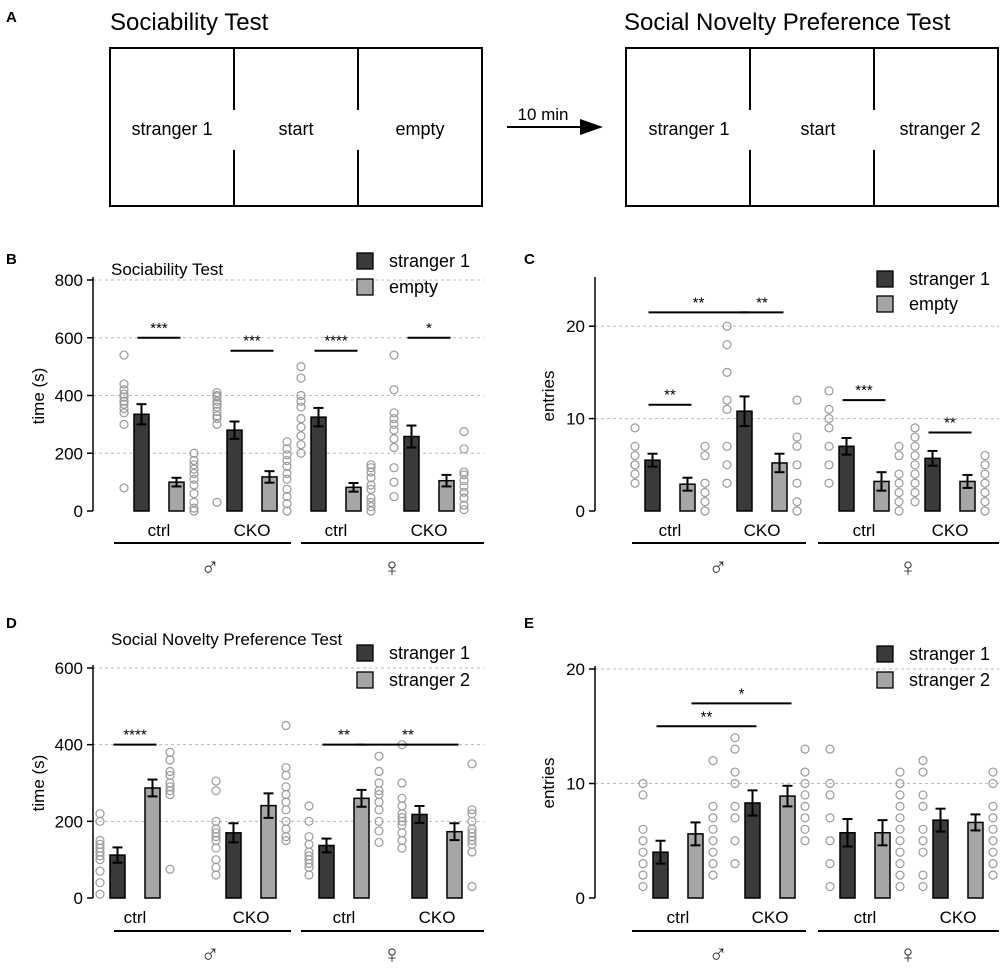  I want to click on legend-label-1: stranger 1, so click(949, 279).